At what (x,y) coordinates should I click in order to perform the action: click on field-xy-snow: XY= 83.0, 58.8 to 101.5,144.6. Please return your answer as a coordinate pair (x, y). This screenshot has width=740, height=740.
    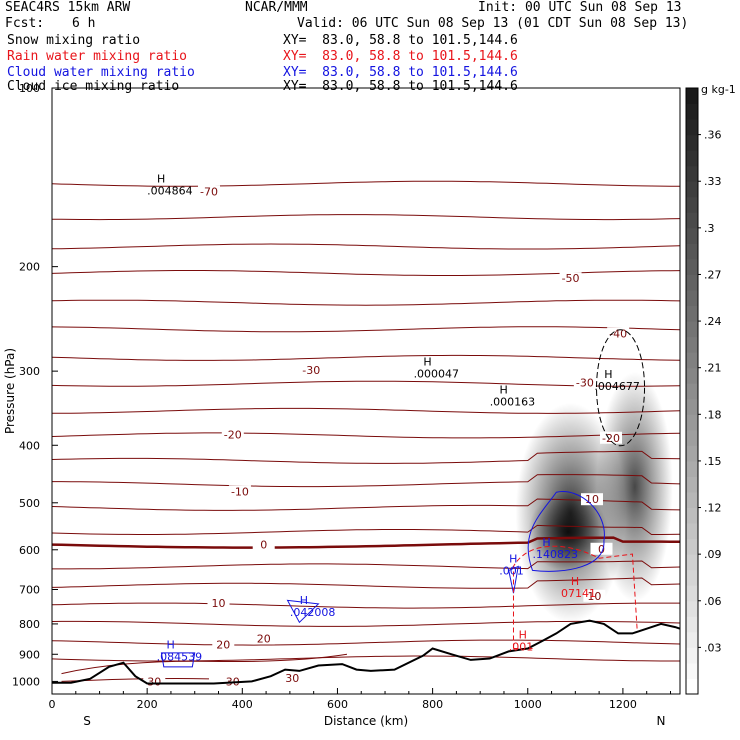
    Looking at the image, I should click on (400, 40).